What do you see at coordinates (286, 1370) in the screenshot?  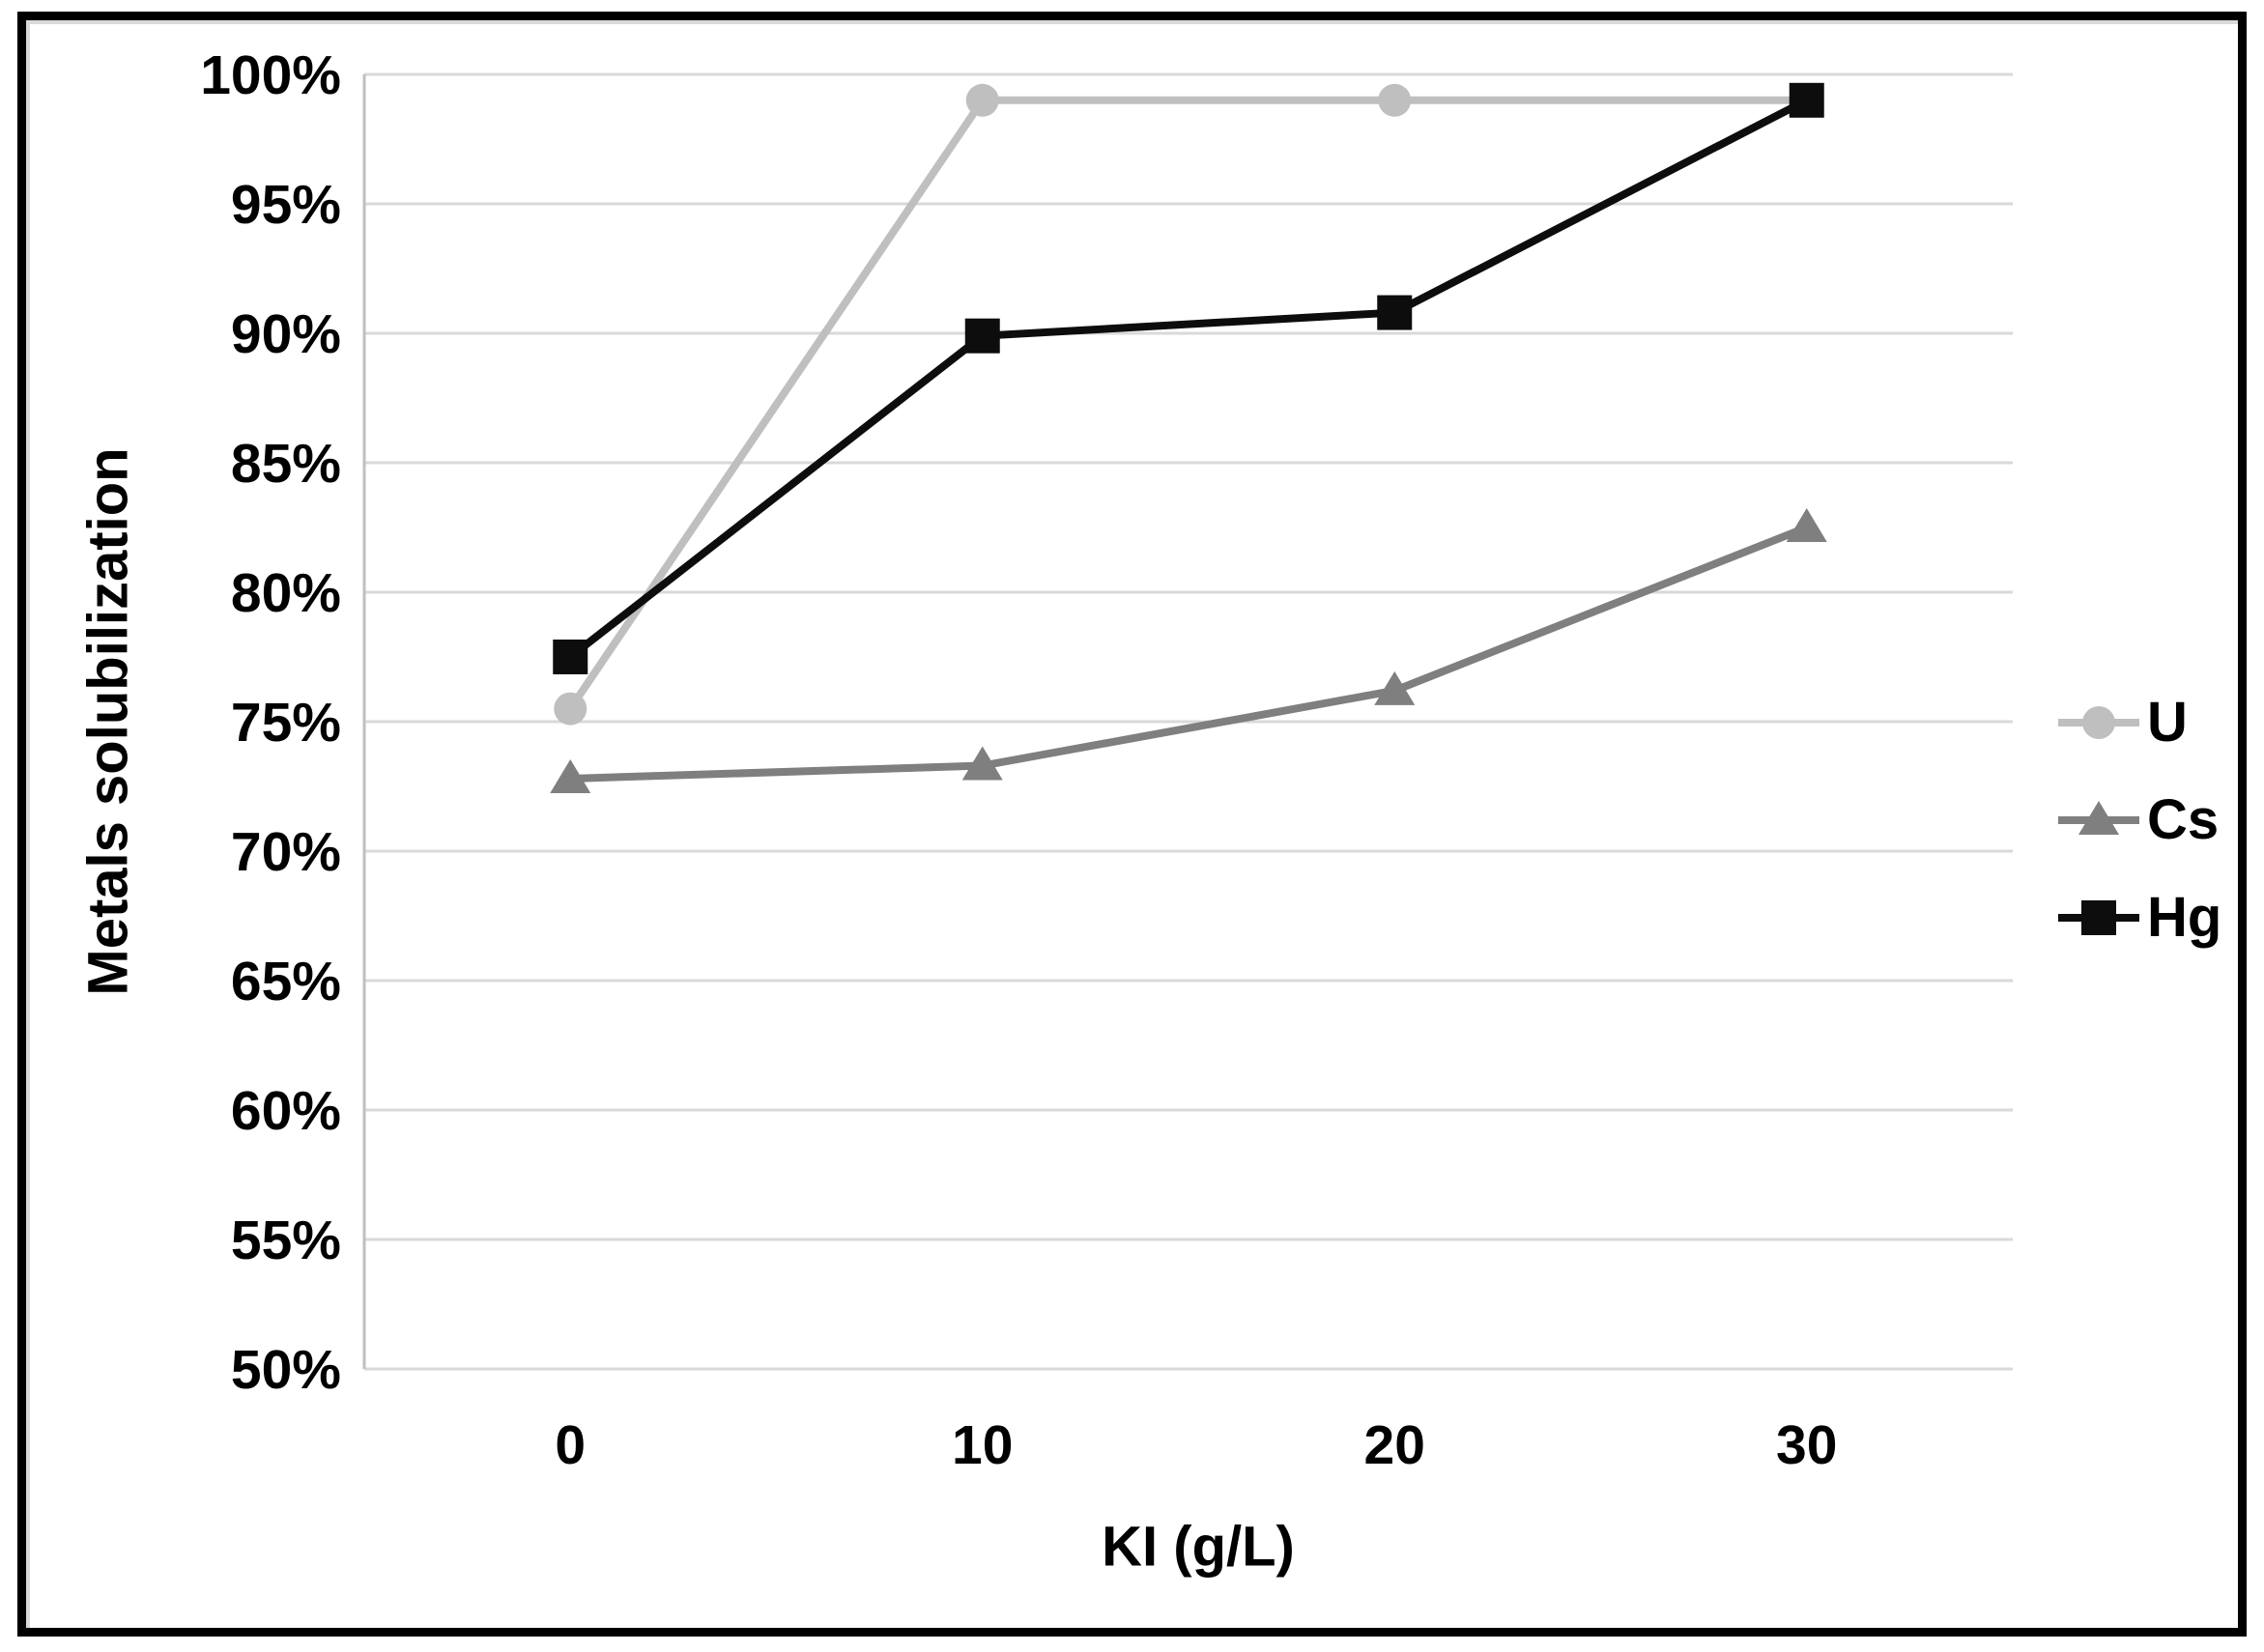 I see `y-tick-label: 50%` at bounding box center [286, 1370].